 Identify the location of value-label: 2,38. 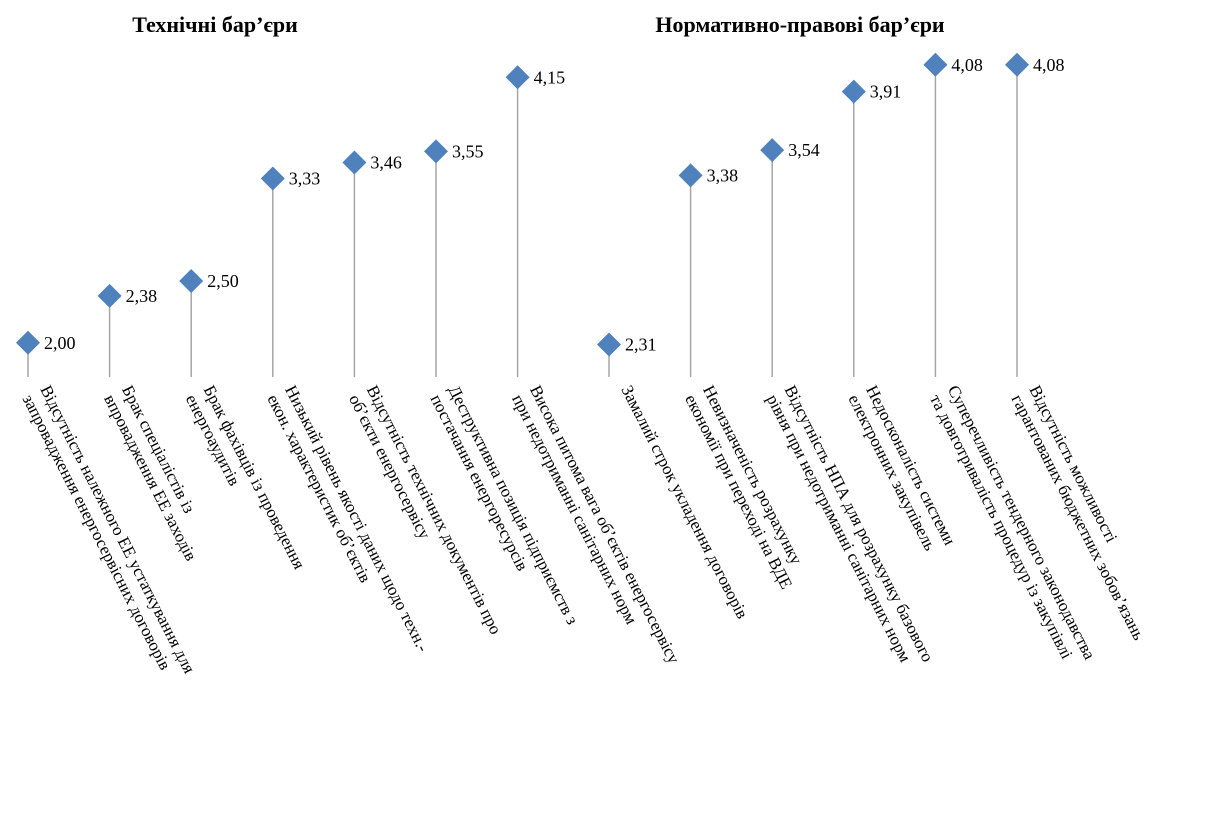
(142, 296).